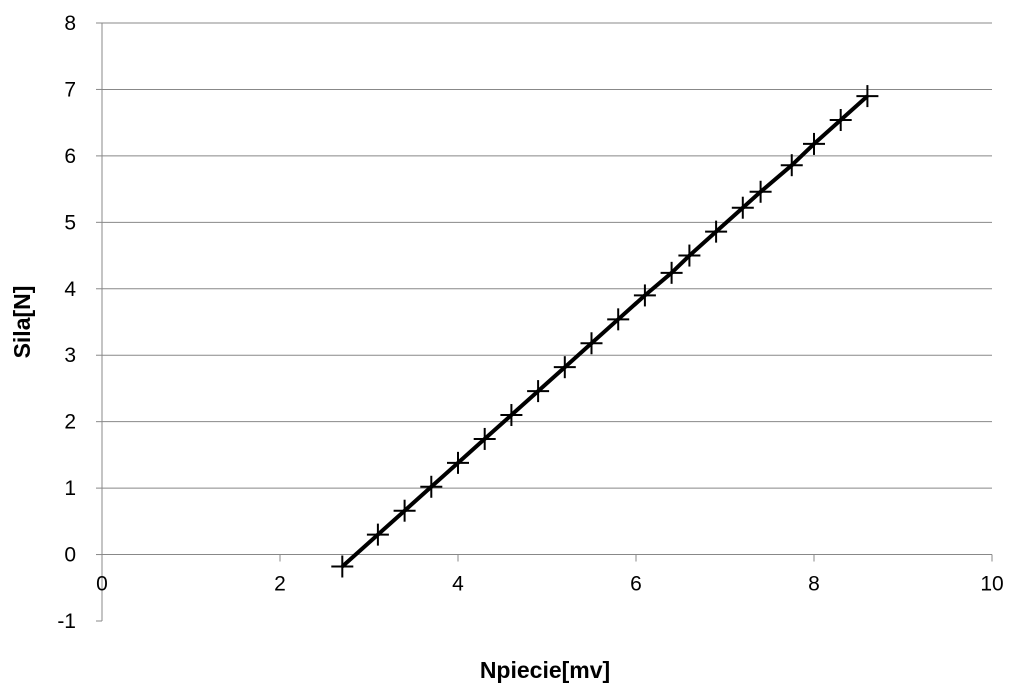 The width and height of the screenshot is (1013, 690). Describe the element at coordinates (636, 584) in the screenshot. I see `x-tick-label: 6` at that location.